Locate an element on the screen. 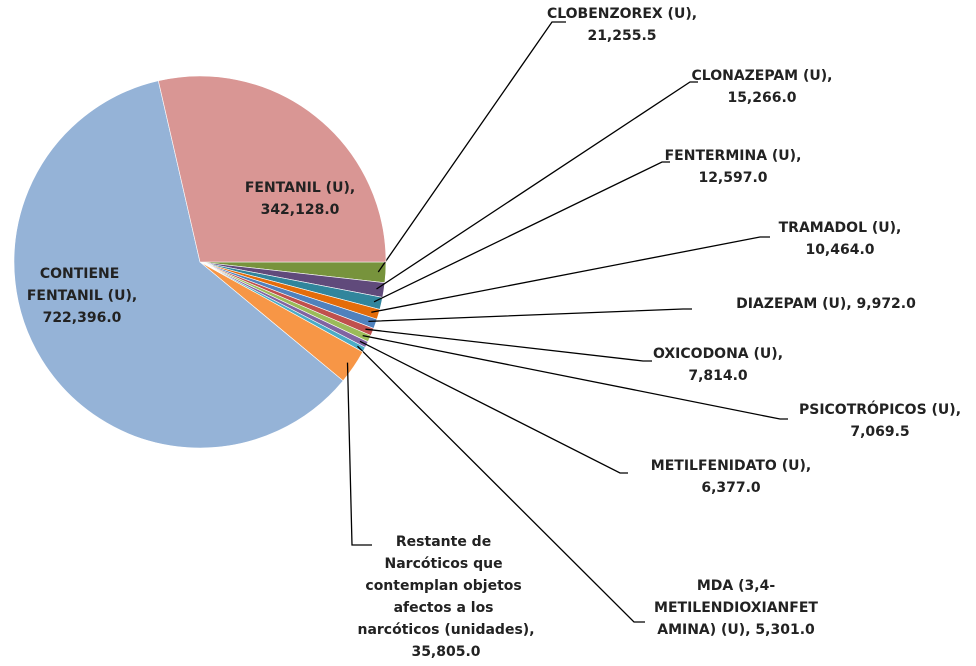 The width and height of the screenshot is (976, 666). data-label: PSICOTRÓPICOS (U), 7,069.5 is located at coordinates (880, 420).